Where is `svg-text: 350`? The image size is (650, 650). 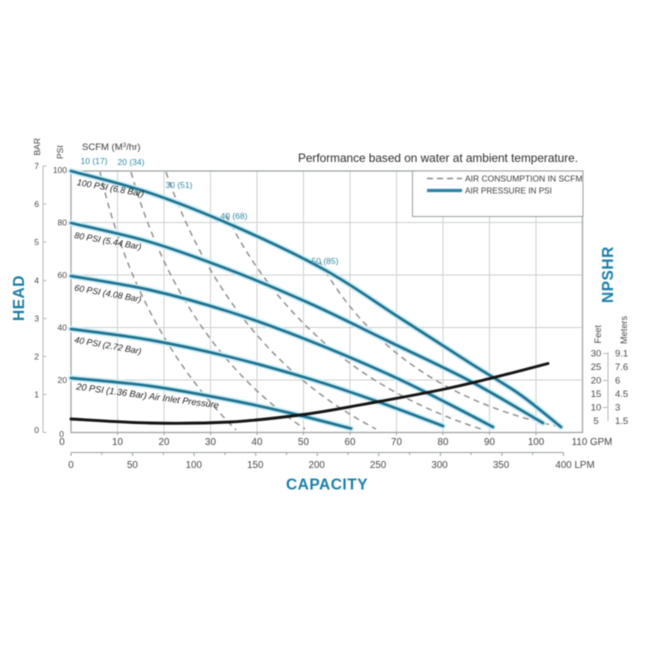 svg-text: 350 is located at coordinates (501, 465).